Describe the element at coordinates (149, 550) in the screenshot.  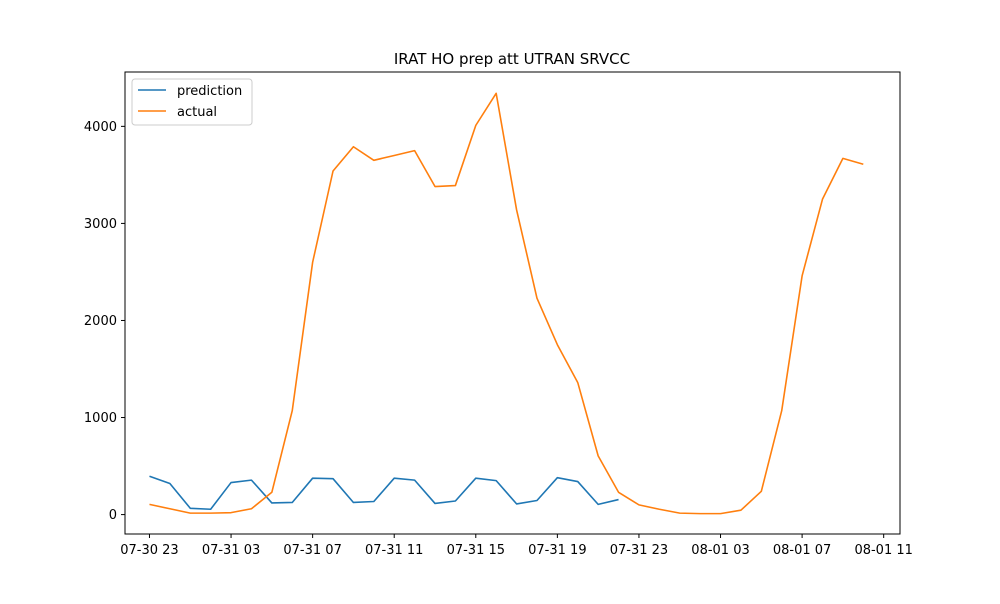
I see `x-tick-label: 07-30 23` at that location.